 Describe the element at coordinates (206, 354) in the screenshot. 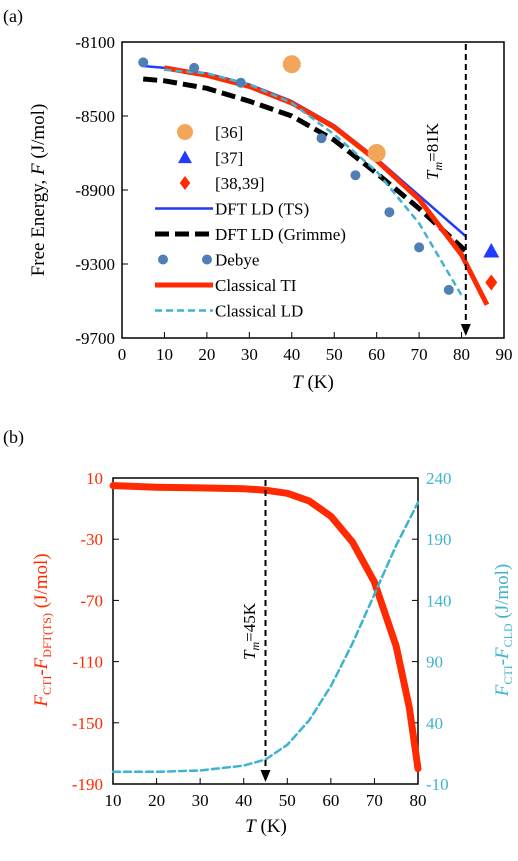

I see `chart-a-x-tick-label: 20` at that location.